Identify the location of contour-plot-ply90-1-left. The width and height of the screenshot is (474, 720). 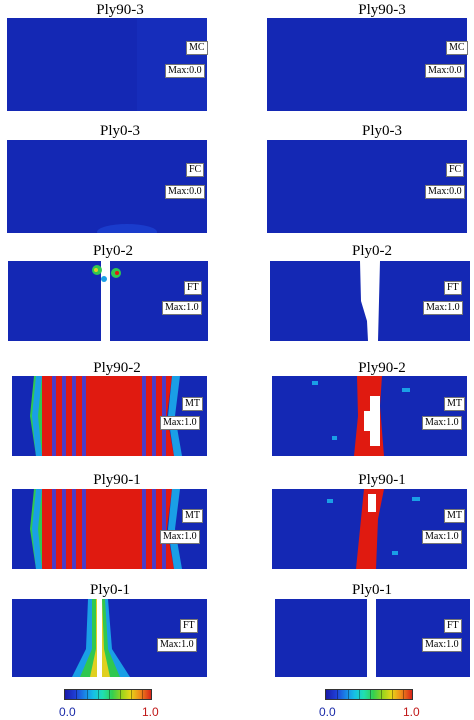
(112, 535).